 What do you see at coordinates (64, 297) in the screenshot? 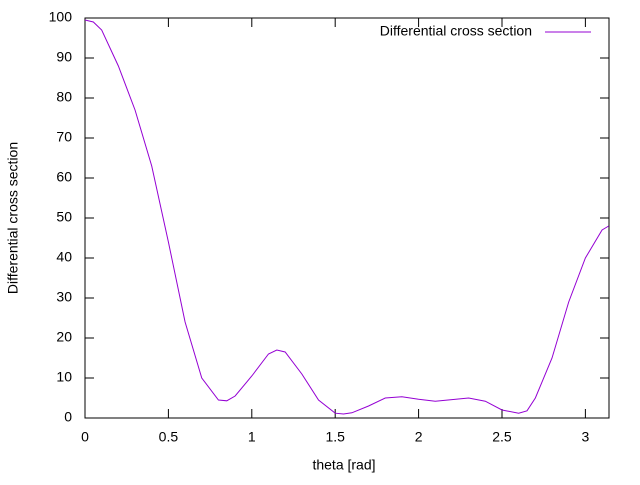
I see `y-tick-label: 30` at bounding box center [64, 297].